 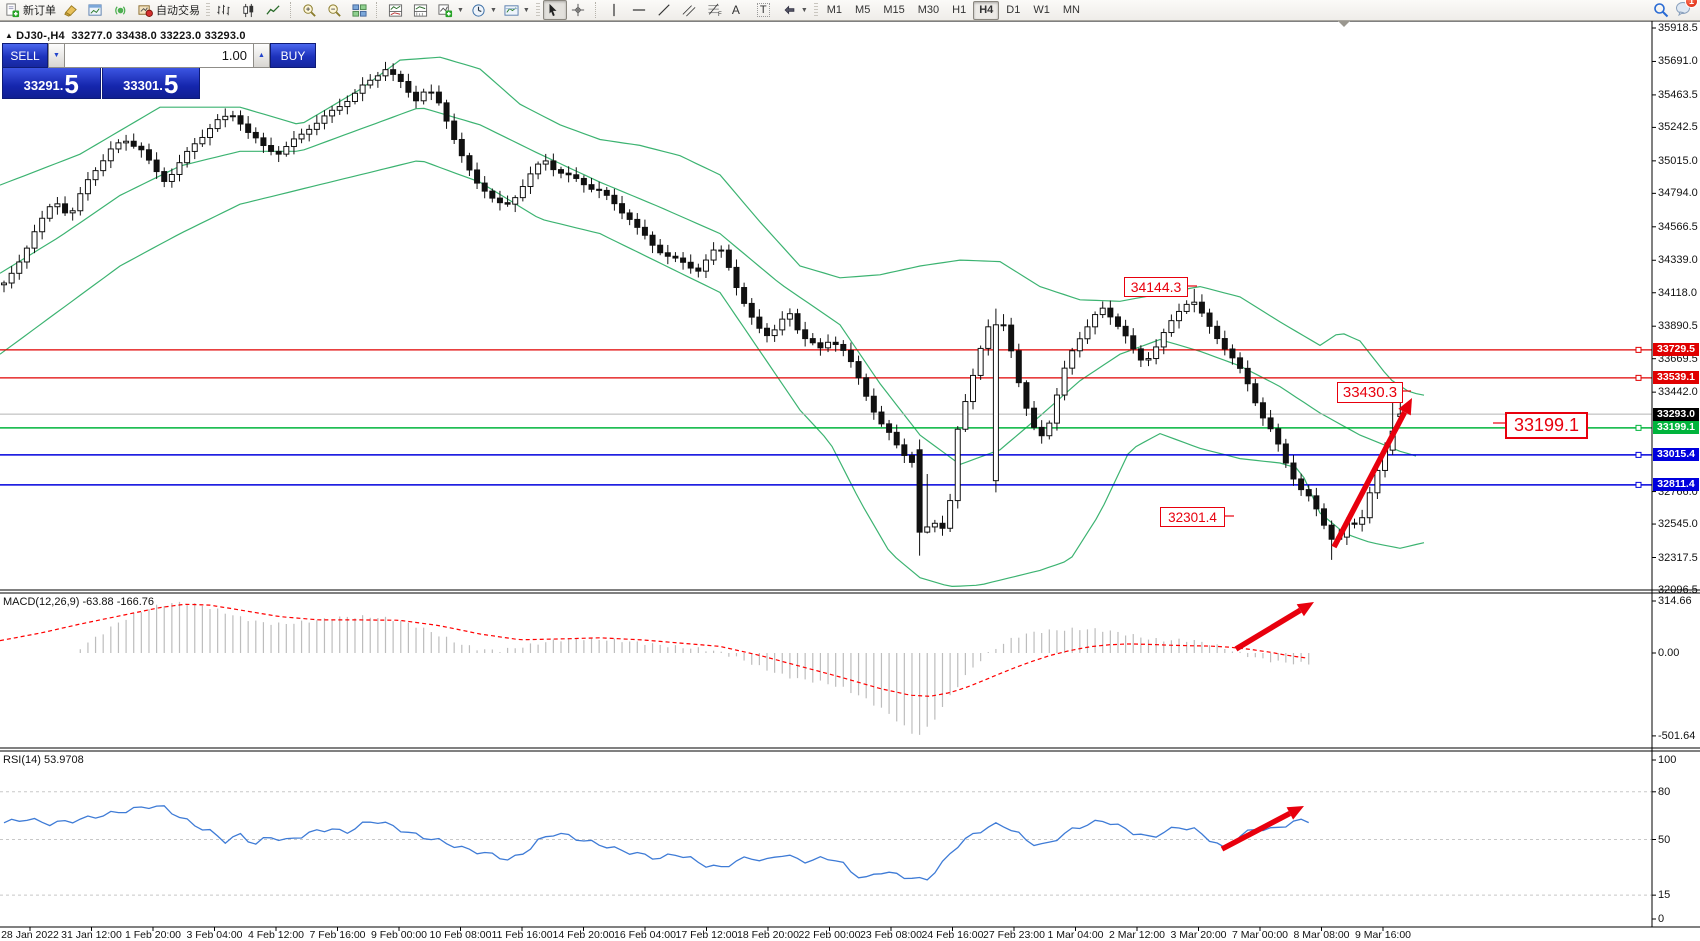 What do you see at coordinates (554, 10) in the screenshot?
I see `cursor-tool-button` at bounding box center [554, 10].